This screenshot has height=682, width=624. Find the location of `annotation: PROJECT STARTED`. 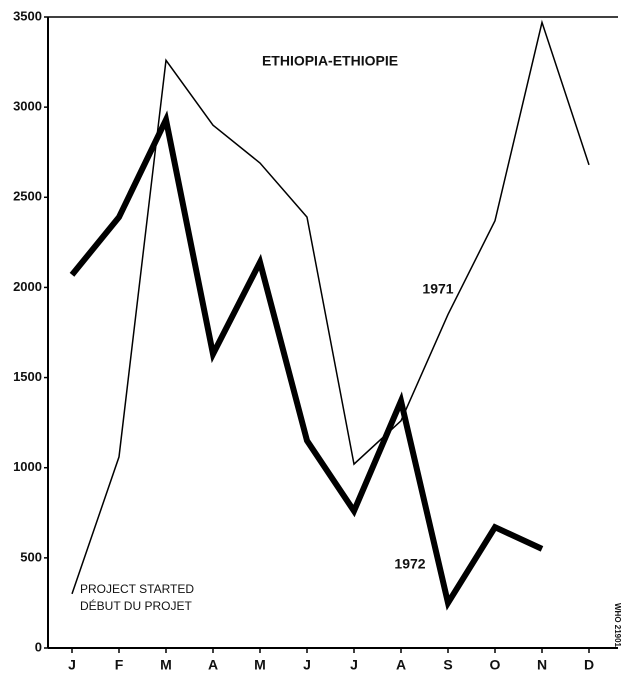

annotation: PROJECT STARTED is located at coordinates (137, 589).